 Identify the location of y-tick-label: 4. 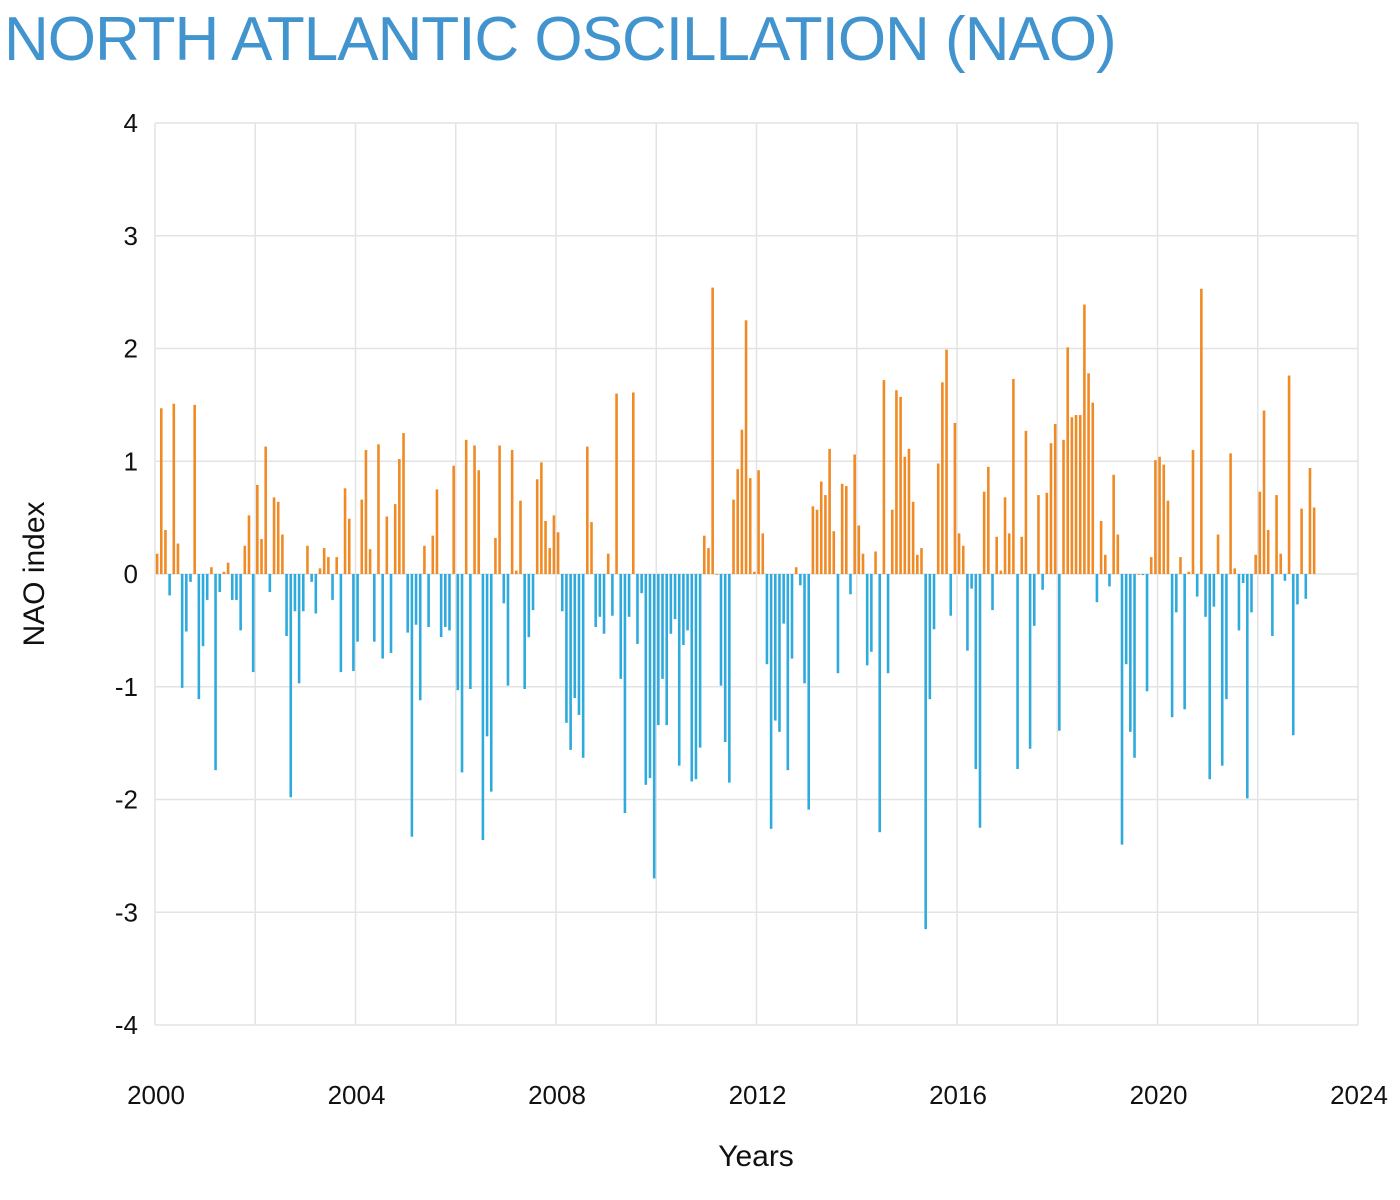
(131, 123).